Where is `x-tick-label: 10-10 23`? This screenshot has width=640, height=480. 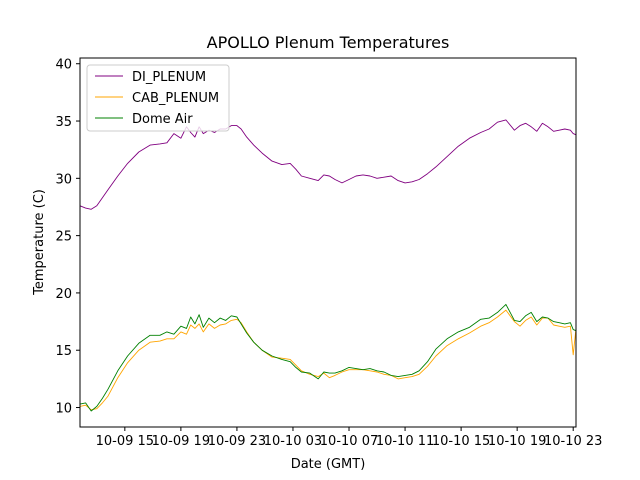 x-tick-label: 10-10 23 is located at coordinates (573, 441).